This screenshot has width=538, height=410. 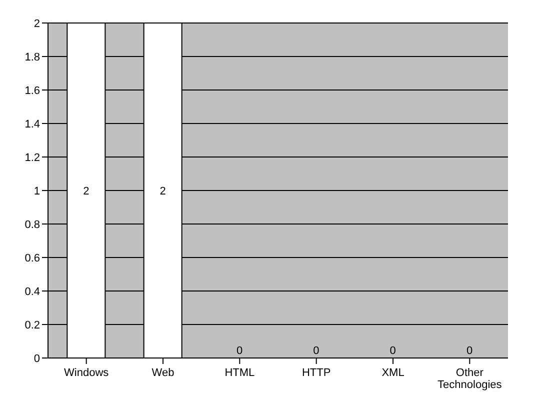 I want to click on y-tick-label: 1.4, so click(x=32, y=124).